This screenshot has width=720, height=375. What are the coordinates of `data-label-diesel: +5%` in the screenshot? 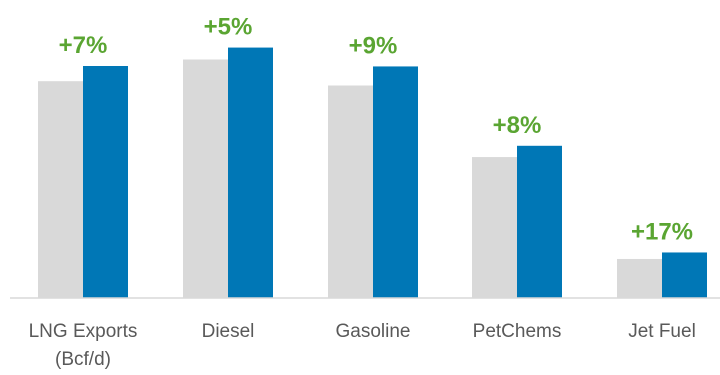 It's located at (228, 27).